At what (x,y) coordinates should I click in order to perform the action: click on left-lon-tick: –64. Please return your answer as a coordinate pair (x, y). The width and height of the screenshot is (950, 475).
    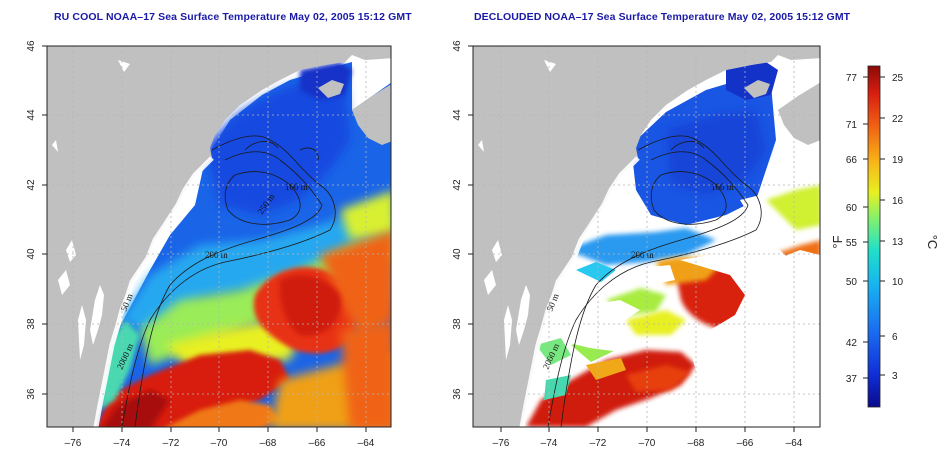
    Looking at the image, I should click on (366, 443).